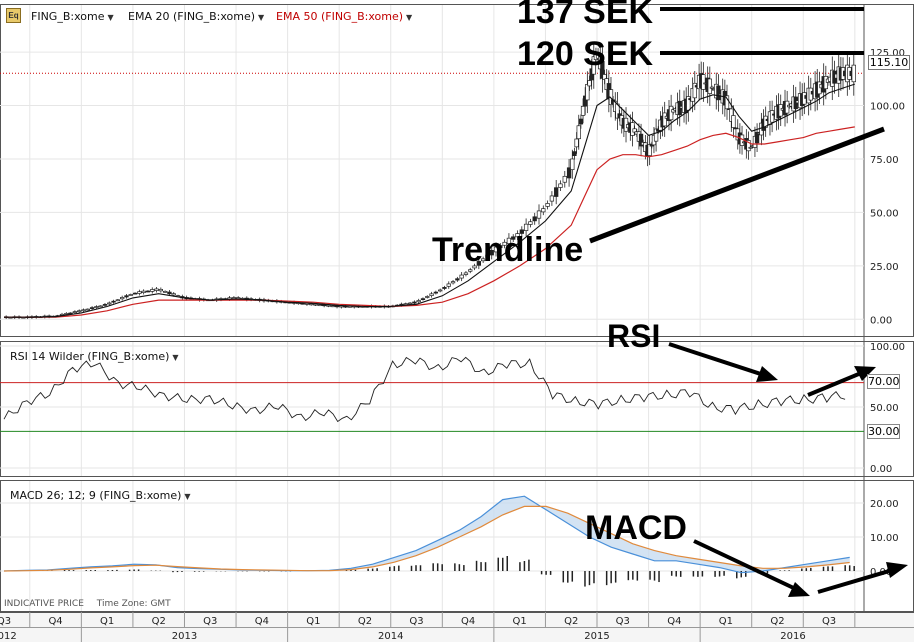  I want to click on rsi-selector: RSI 14 Wilder (FING_B:xome) ▼, so click(94, 356).